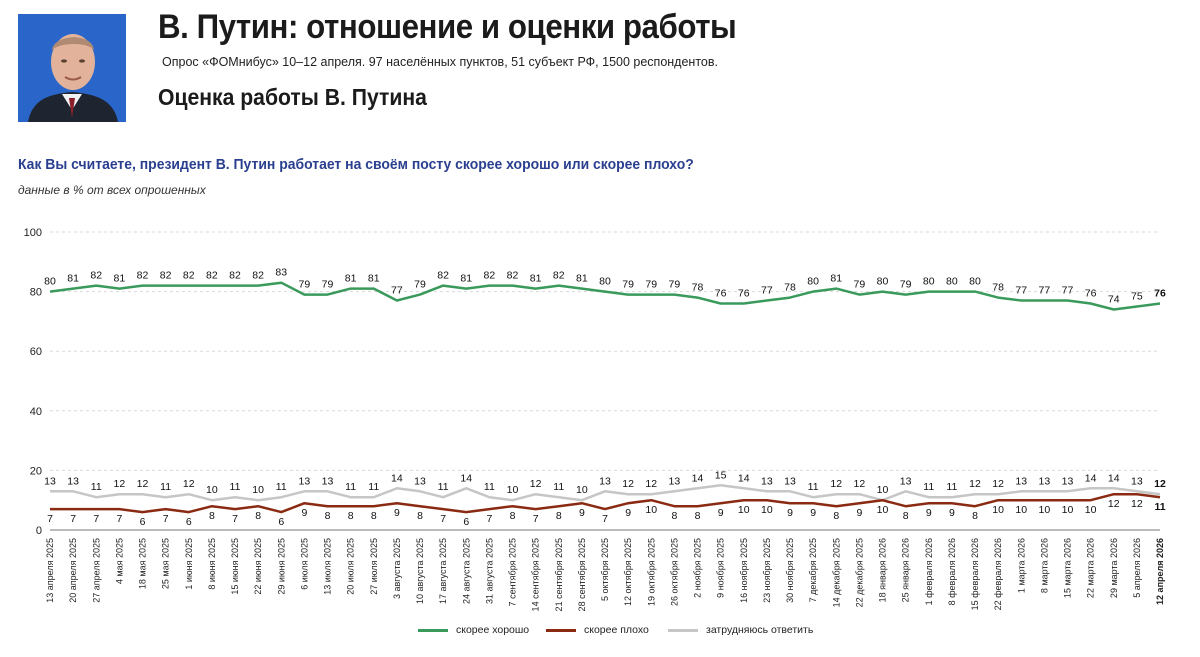 The height and width of the screenshot is (657, 1200). Describe the element at coordinates (33, 233) in the screenshot. I see `y-tick-label: 100` at that location.